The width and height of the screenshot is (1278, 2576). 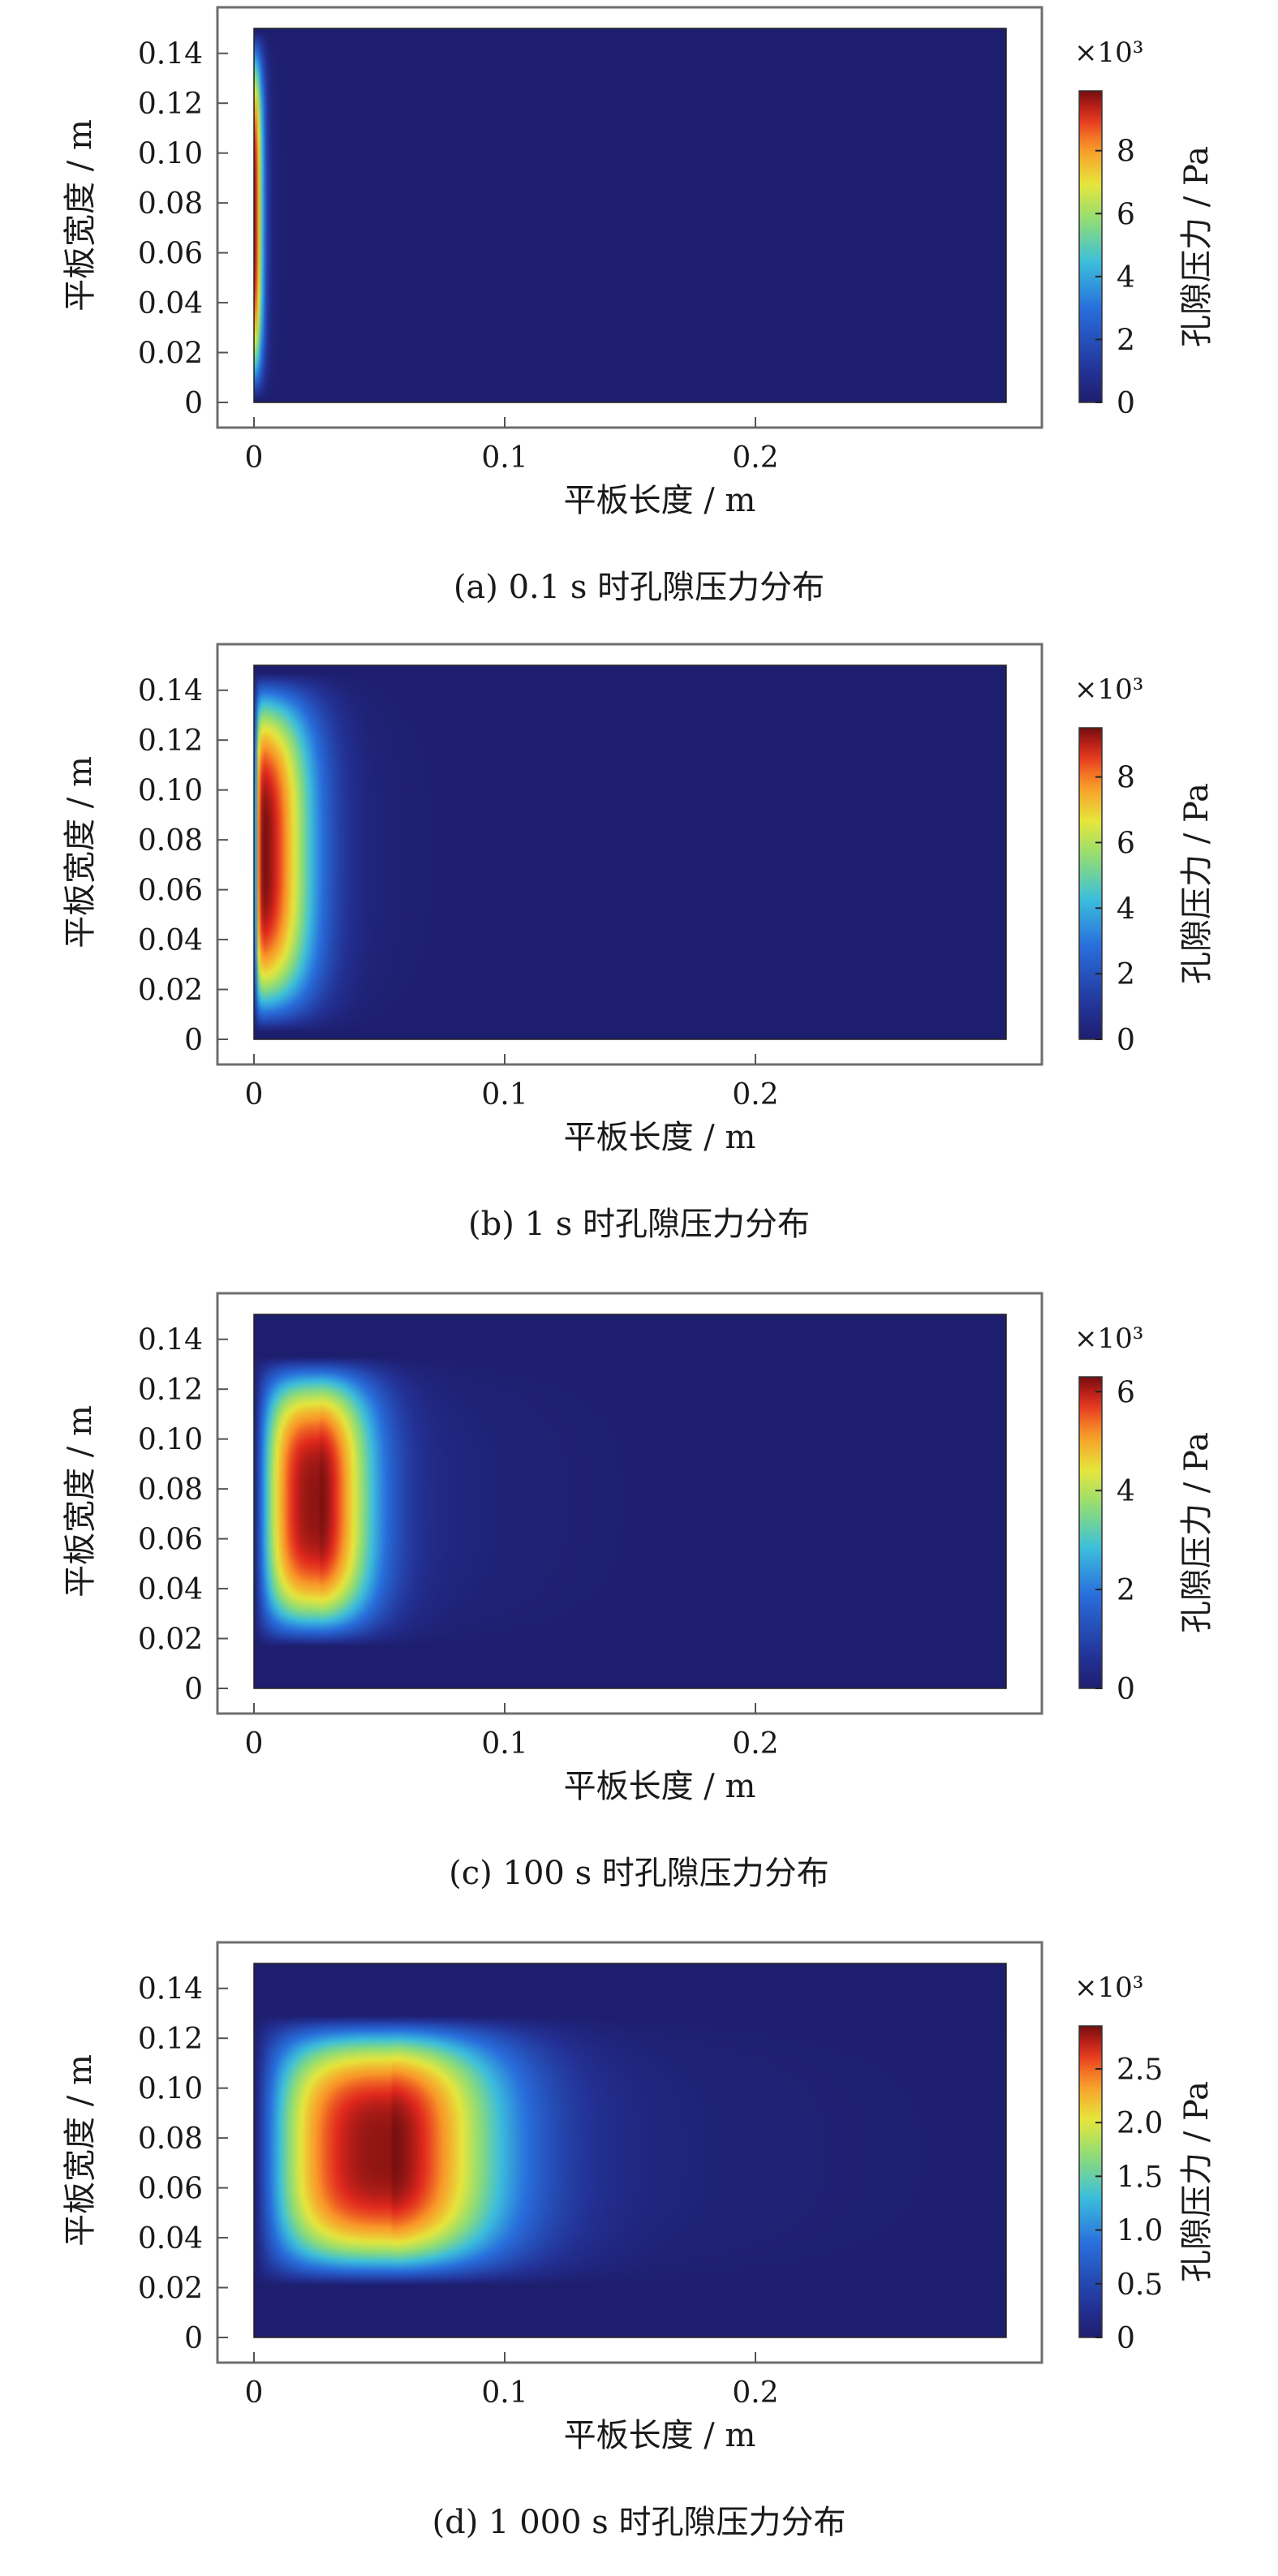 I want to click on colorbar-tick-label: 0.5, so click(x=1140, y=2285).